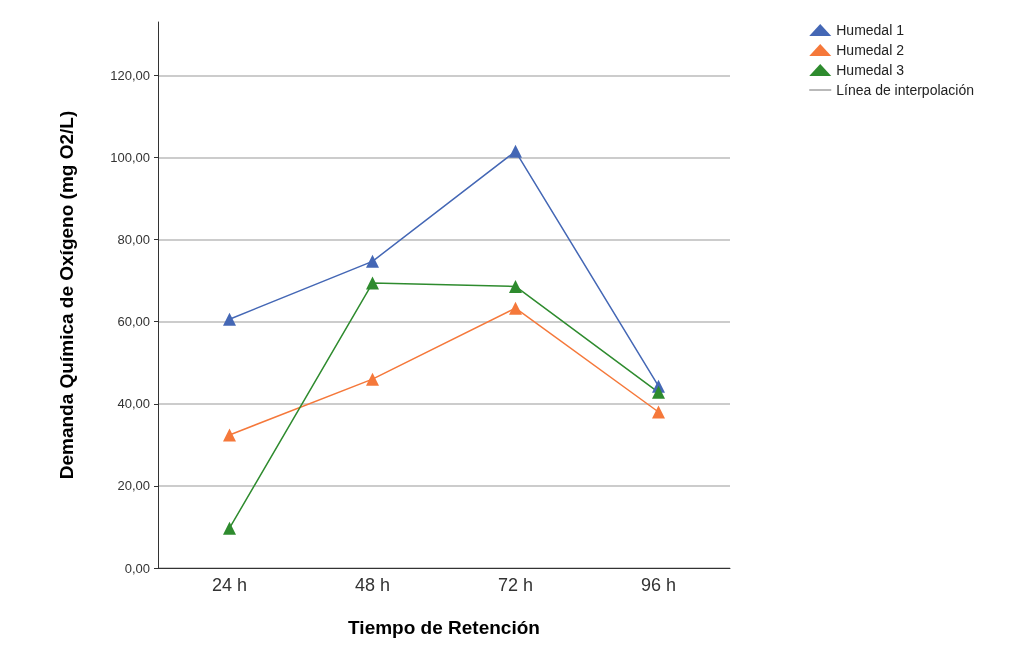  Describe the element at coordinates (133, 240) in the screenshot. I see `y-tick-label: 80,00` at that location.